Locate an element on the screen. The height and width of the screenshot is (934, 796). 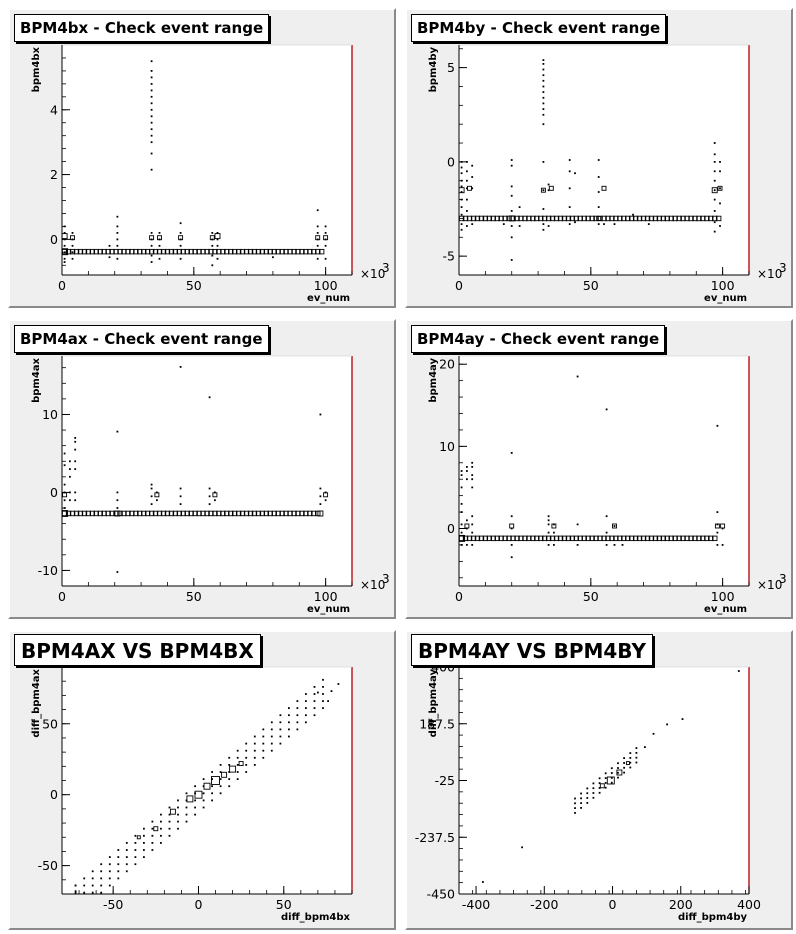
plot-title: BPM4ax - Check event range is located at coordinates (141, 339).